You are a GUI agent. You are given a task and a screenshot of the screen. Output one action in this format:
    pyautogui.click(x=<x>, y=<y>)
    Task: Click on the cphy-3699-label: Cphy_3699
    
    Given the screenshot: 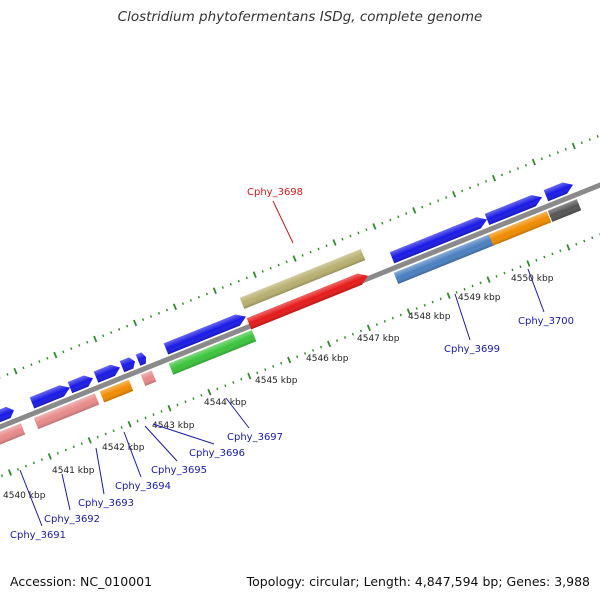 What is the action you would take?
    pyautogui.click(x=472, y=349)
    